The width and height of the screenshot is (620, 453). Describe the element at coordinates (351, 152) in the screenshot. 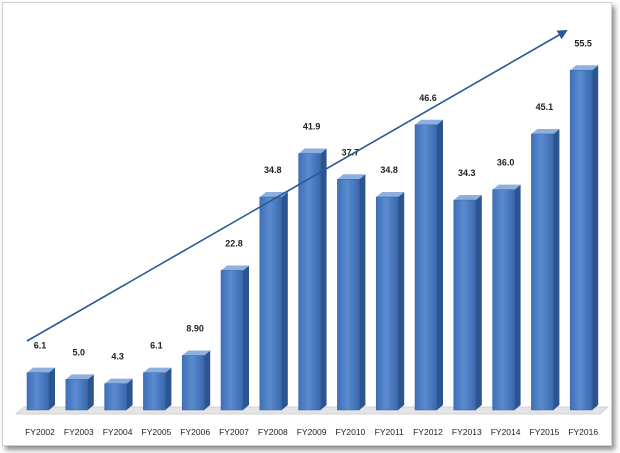

I see `data-label: 37.7` at that location.